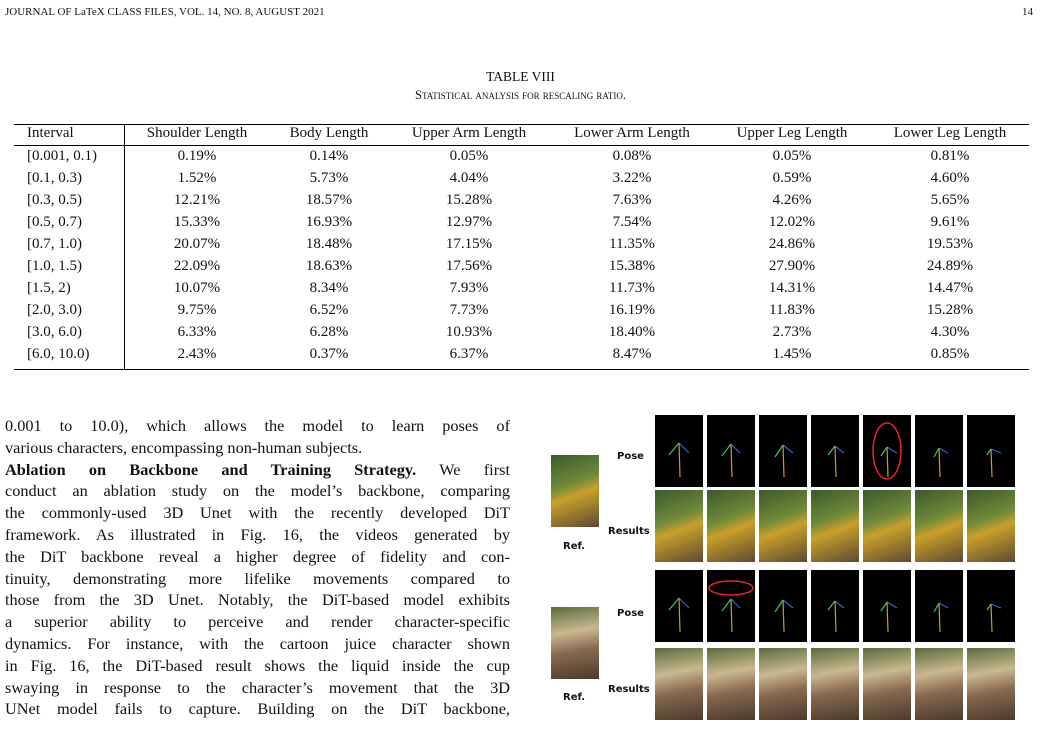 The width and height of the screenshot is (1041, 751). Describe the element at coordinates (197, 244) in the screenshot. I see `table-cell: 20.07%` at that location.